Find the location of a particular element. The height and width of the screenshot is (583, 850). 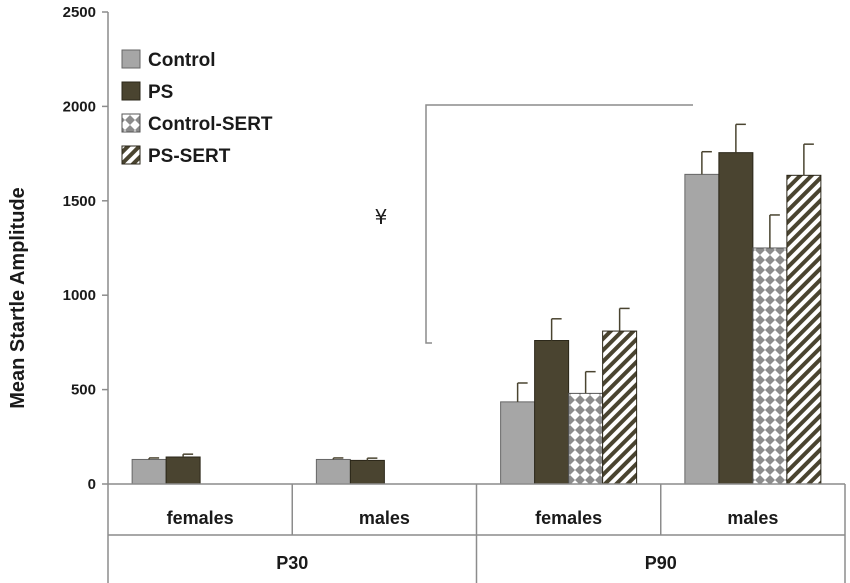

significance-symbol: ¥ is located at coordinates (381, 217).